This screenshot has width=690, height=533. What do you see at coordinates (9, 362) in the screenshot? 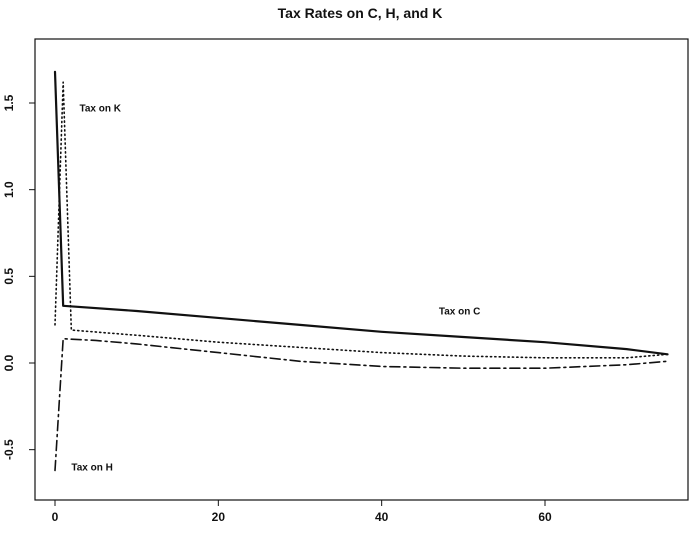
I see `y-tick-label-1: 0.0` at bounding box center [9, 362].